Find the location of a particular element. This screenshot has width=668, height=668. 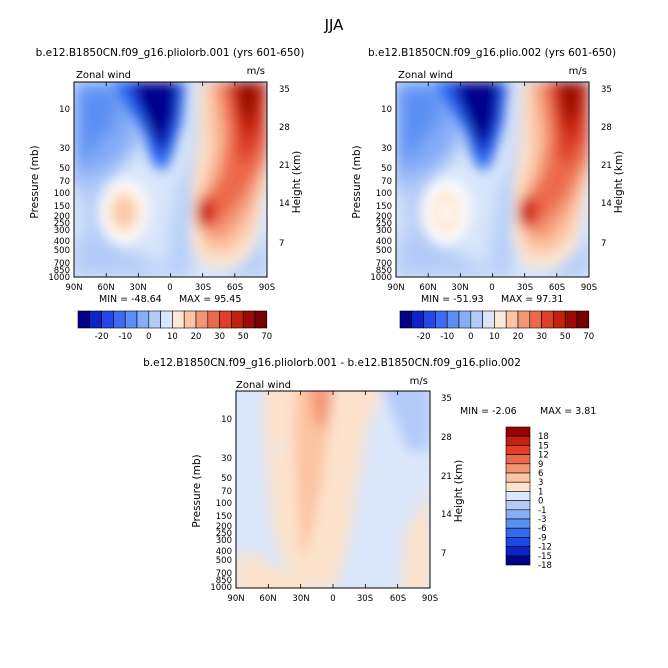

colorbar-label: 15 is located at coordinates (543, 446).